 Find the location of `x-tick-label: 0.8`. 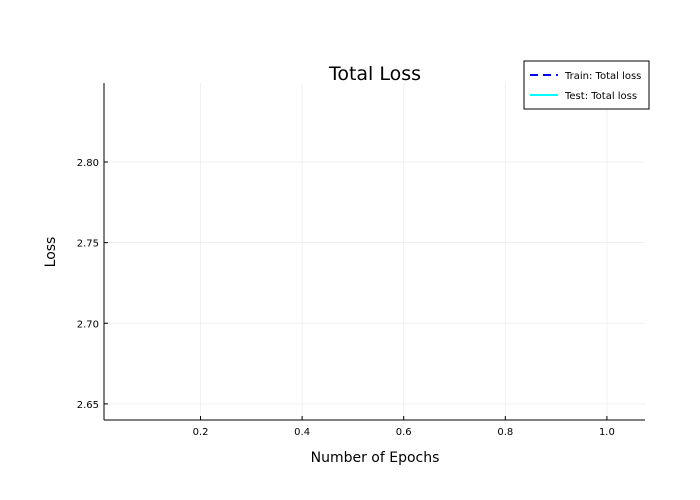

x-tick-label: 0.8 is located at coordinates (505, 432).